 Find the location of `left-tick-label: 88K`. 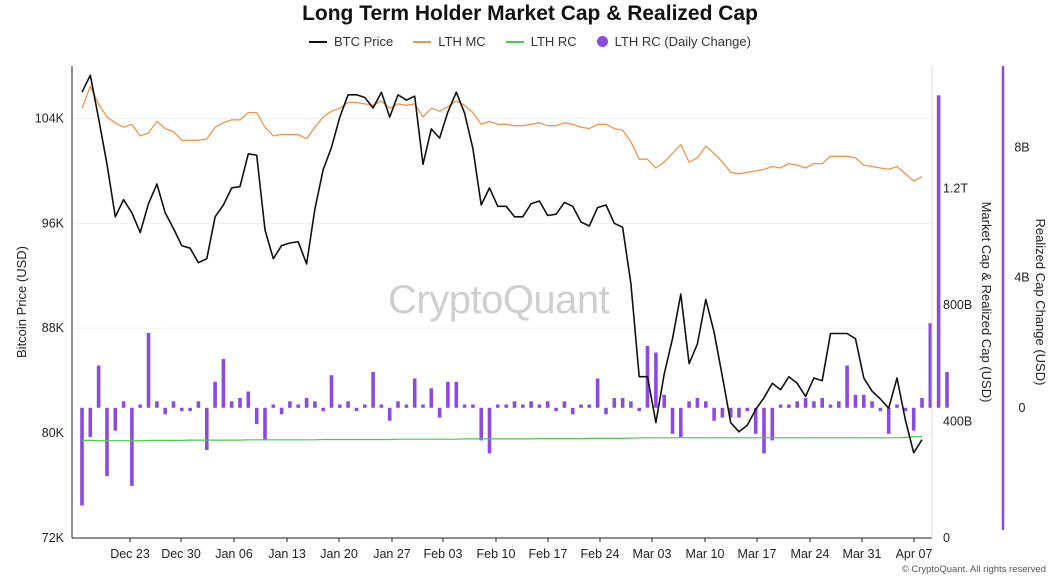

left-tick-label: 88K is located at coordinates (53, 328).